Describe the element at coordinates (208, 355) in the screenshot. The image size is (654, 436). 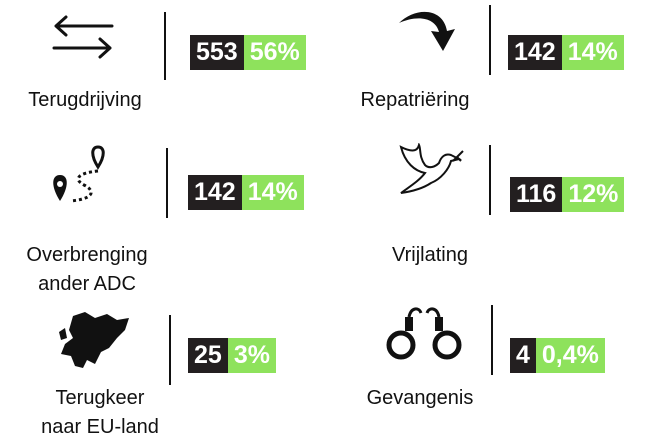
I see `count: 25` at that location.